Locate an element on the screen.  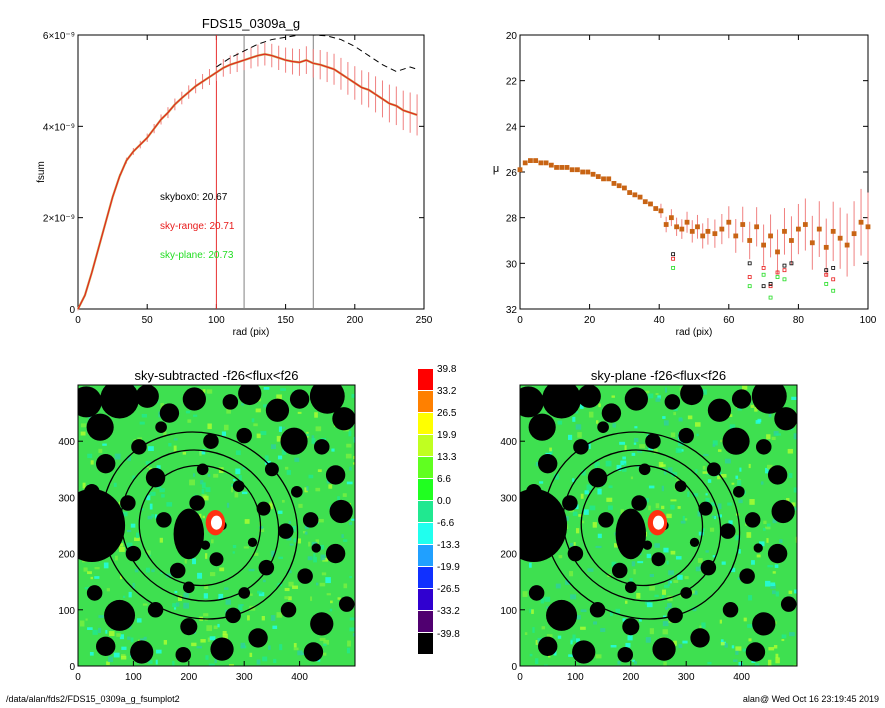
y-axis-label: μ is located at coordinates (496, 169).